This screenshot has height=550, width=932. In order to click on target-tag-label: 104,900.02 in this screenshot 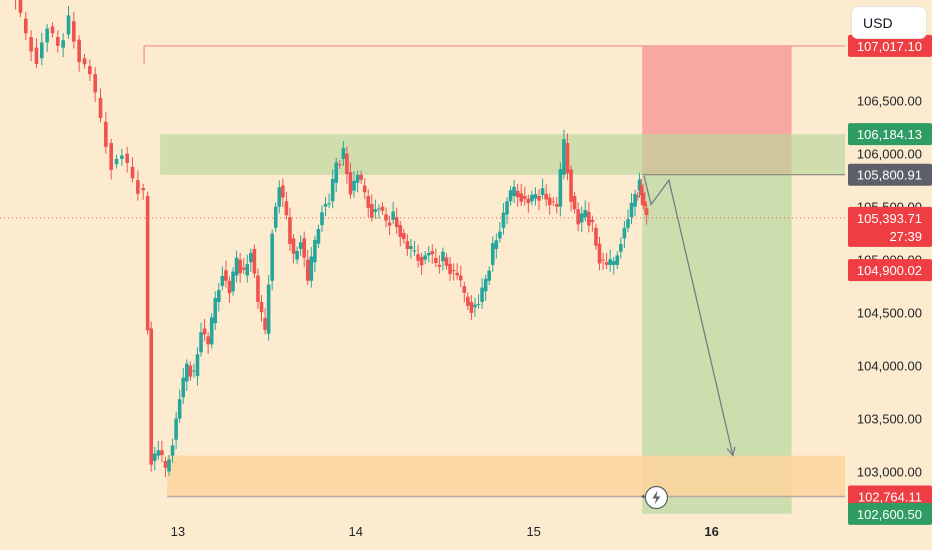, I will do `click(889, 270)`.